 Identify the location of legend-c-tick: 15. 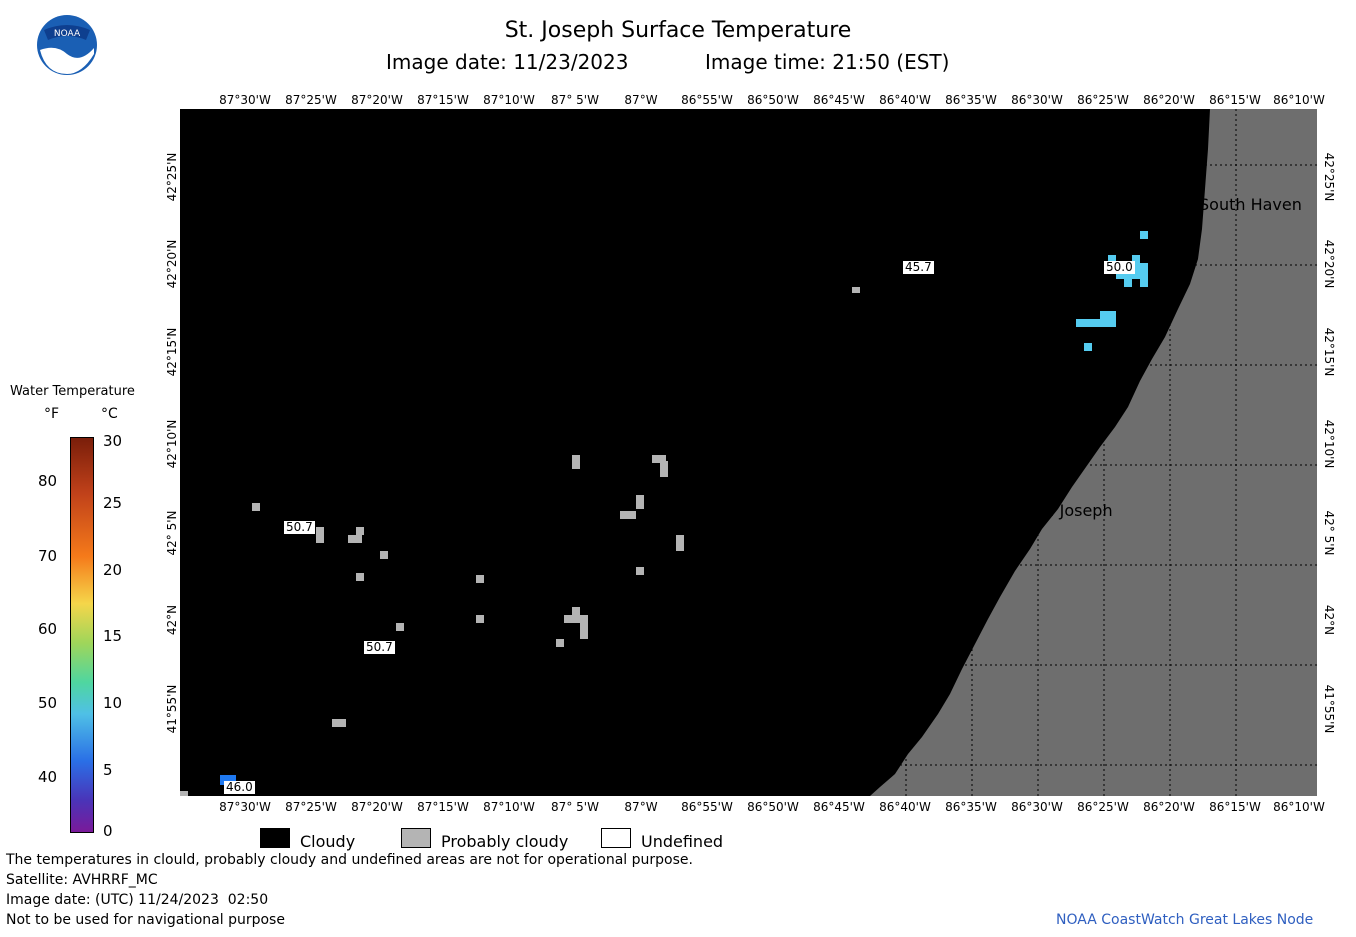
(113, 636).